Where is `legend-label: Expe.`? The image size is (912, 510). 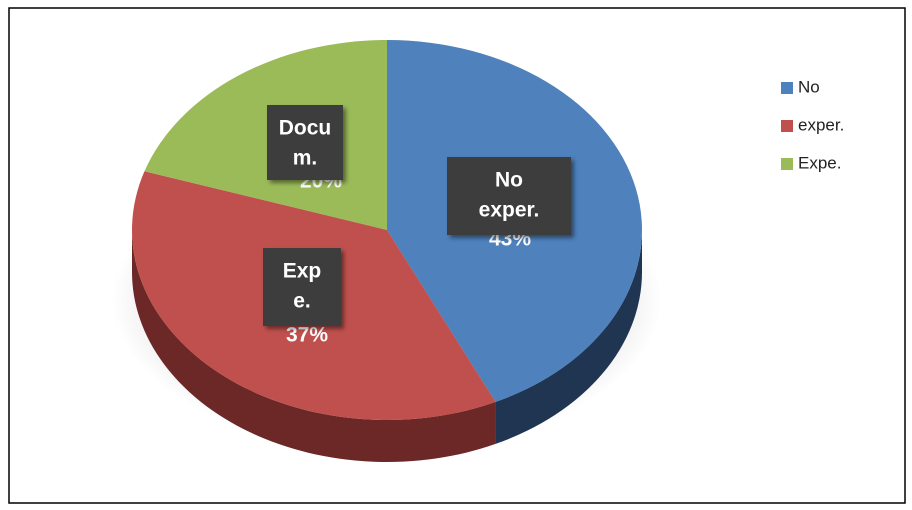 legend-label: Expe. is located at coordinates (819, 162).